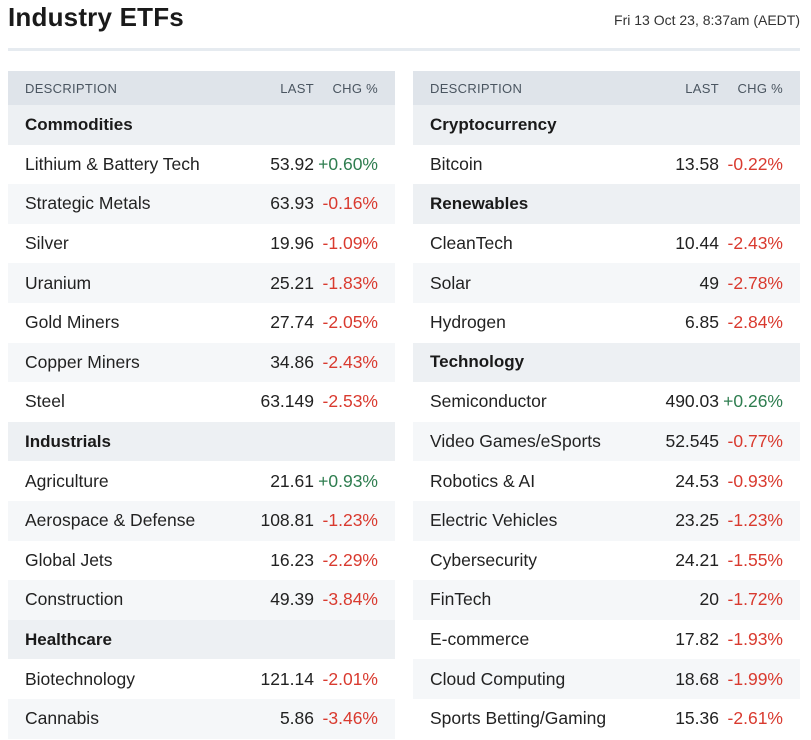 Image resolution: width=811 pixels, height=740 pixels. I want to click on table-row: Electric Vehicles 23.25 -1.23%, so click(606, 520).